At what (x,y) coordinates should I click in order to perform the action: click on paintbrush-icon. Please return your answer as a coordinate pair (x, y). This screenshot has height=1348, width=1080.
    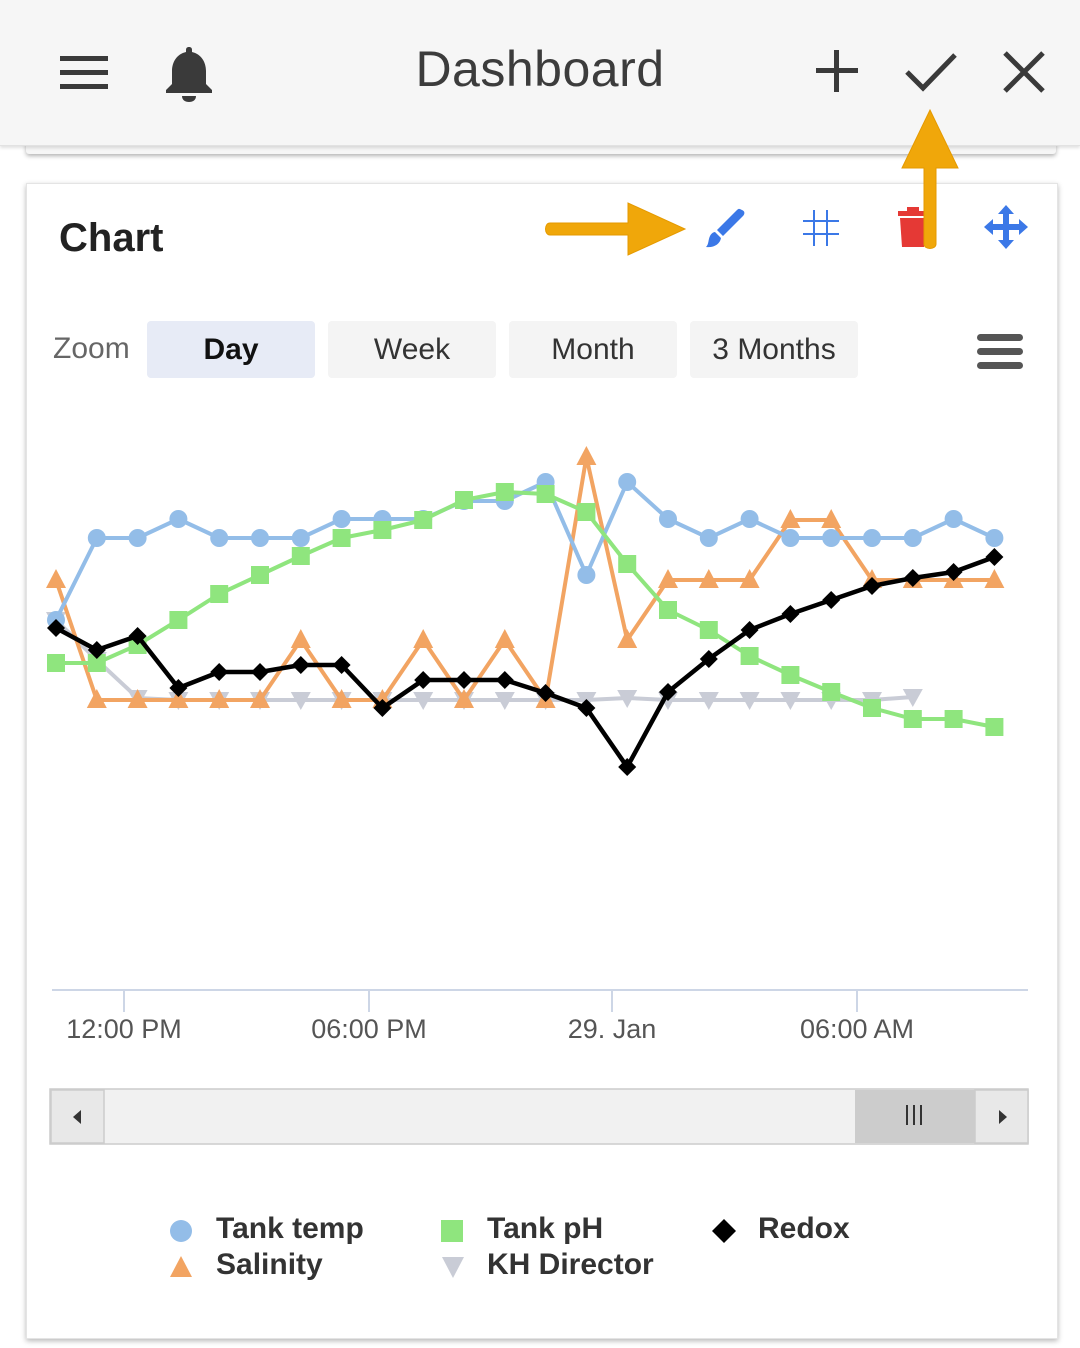
    Looking at the image, I should click on (725, 229).